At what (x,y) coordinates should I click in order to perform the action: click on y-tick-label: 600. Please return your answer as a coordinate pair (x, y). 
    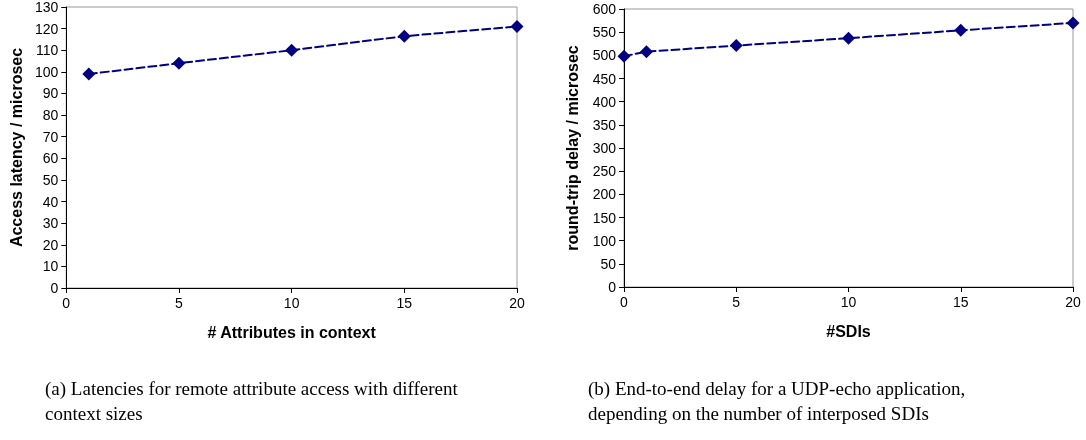
    Looking at the image, I should click on (604, 9).